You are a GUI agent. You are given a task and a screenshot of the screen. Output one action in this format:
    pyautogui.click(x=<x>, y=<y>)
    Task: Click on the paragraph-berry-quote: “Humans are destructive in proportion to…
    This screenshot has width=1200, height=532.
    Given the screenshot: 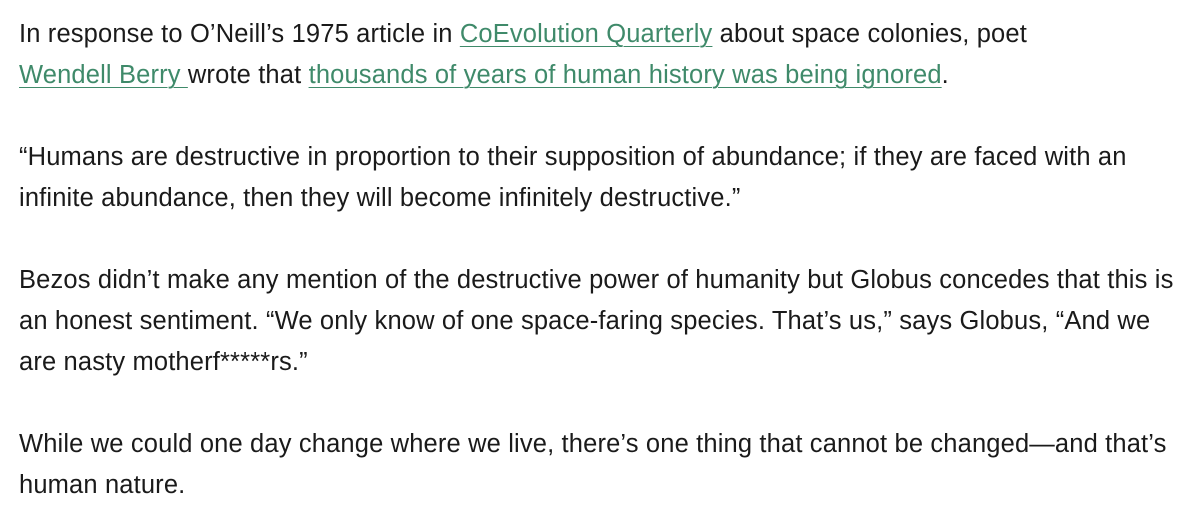 What is the action you would take?
    pyautogui.click(x=573, y=177)
    